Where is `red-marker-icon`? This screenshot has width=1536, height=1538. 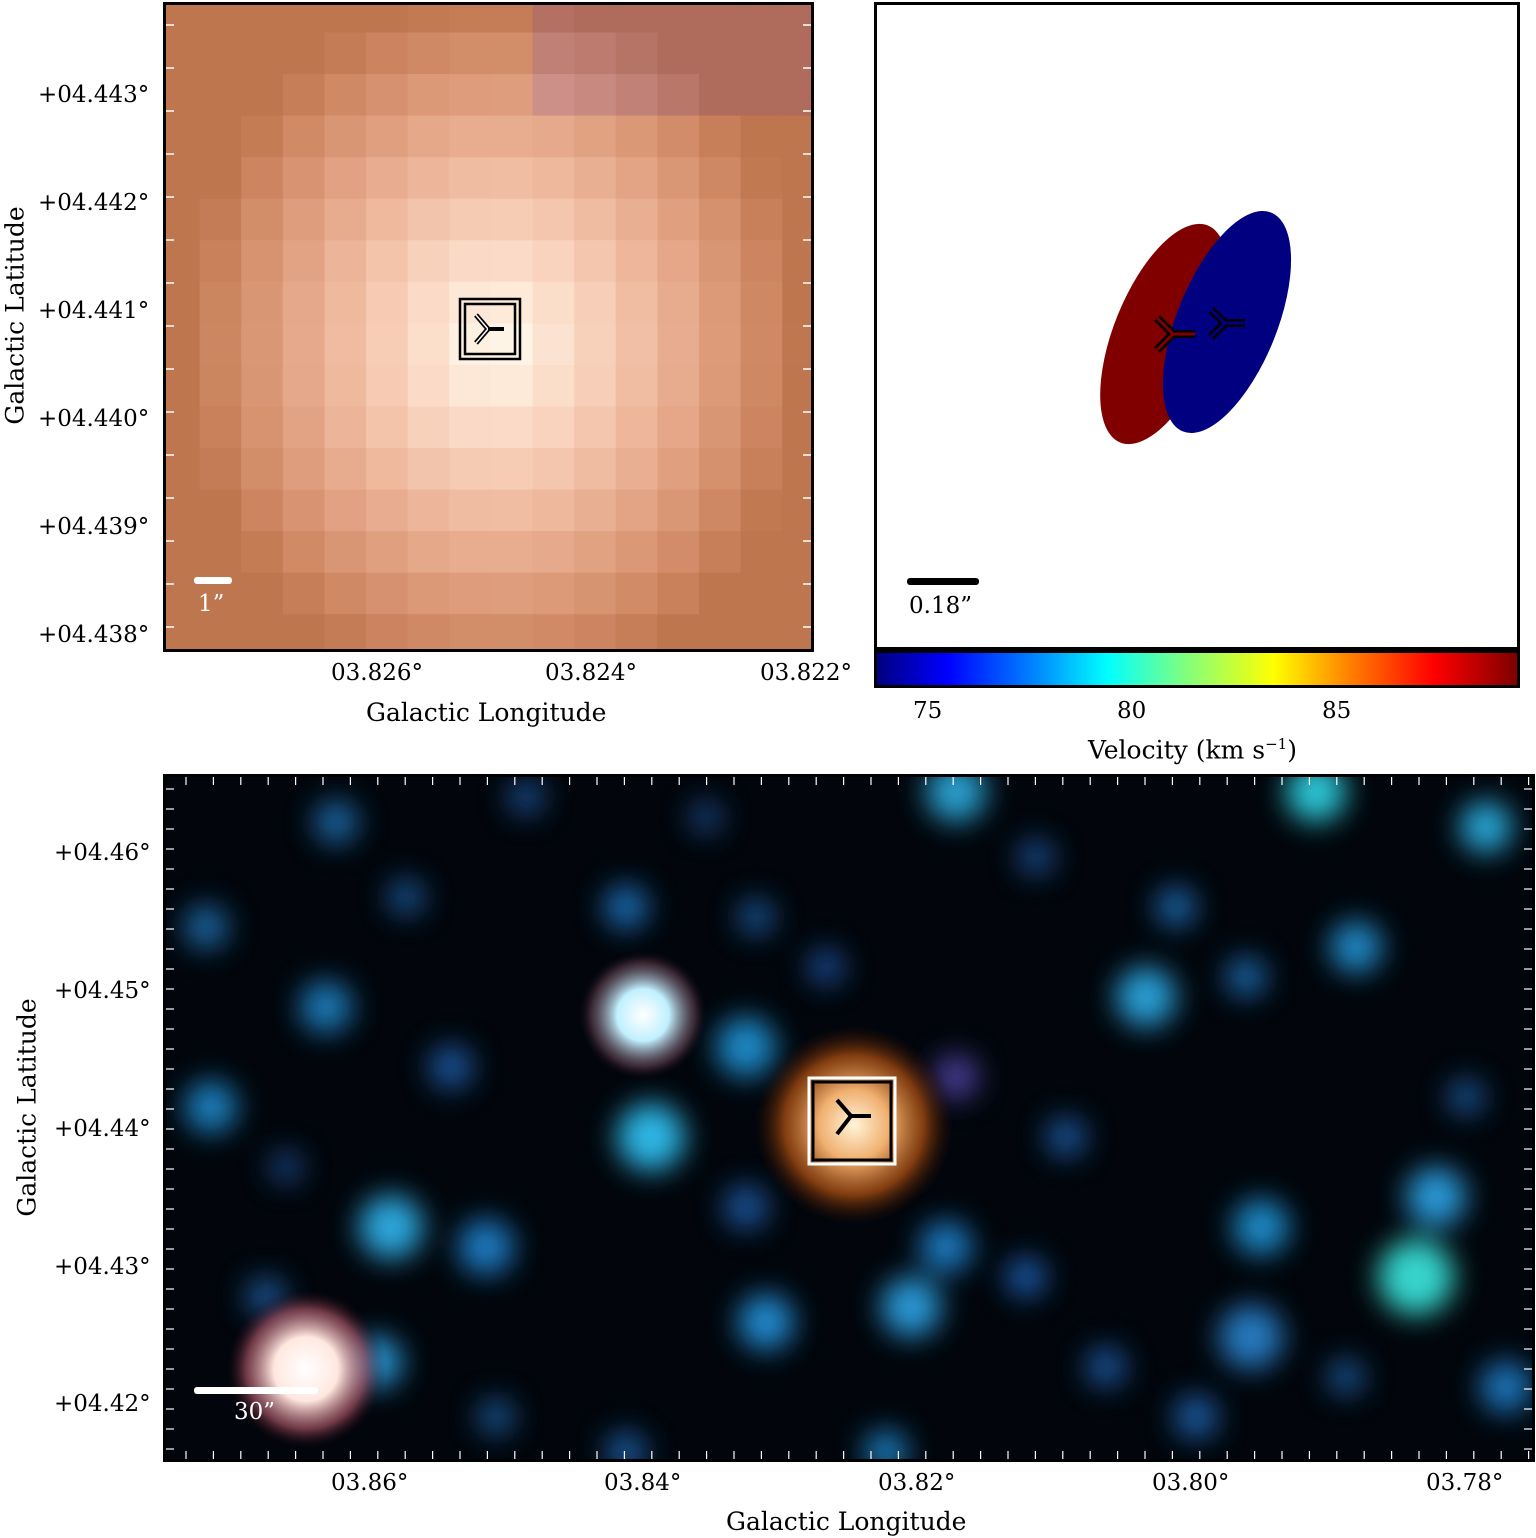
red-marker-icon is located at coordinates (1174, 334).